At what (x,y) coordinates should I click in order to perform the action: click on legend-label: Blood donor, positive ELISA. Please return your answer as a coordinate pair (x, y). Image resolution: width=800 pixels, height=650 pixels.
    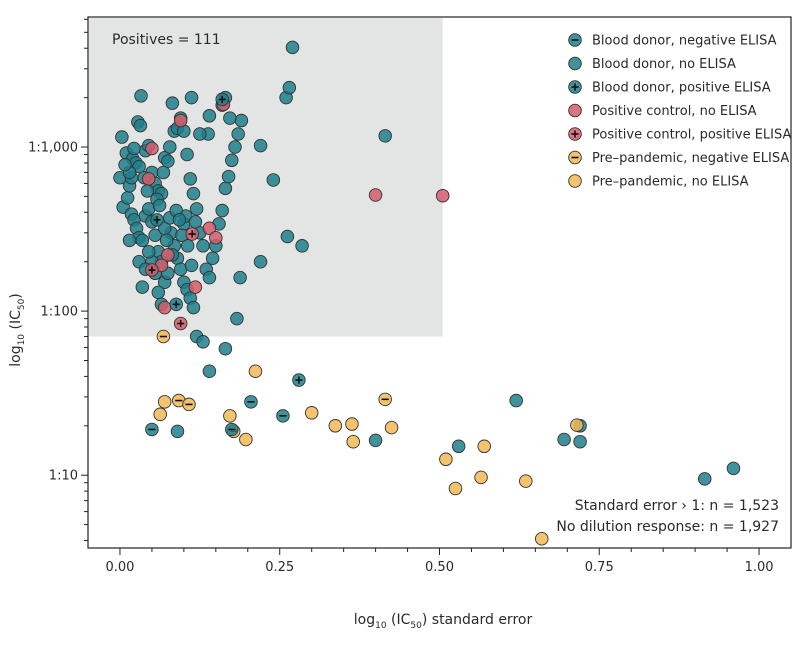
    Looking at the image, I should click on (681, 88).